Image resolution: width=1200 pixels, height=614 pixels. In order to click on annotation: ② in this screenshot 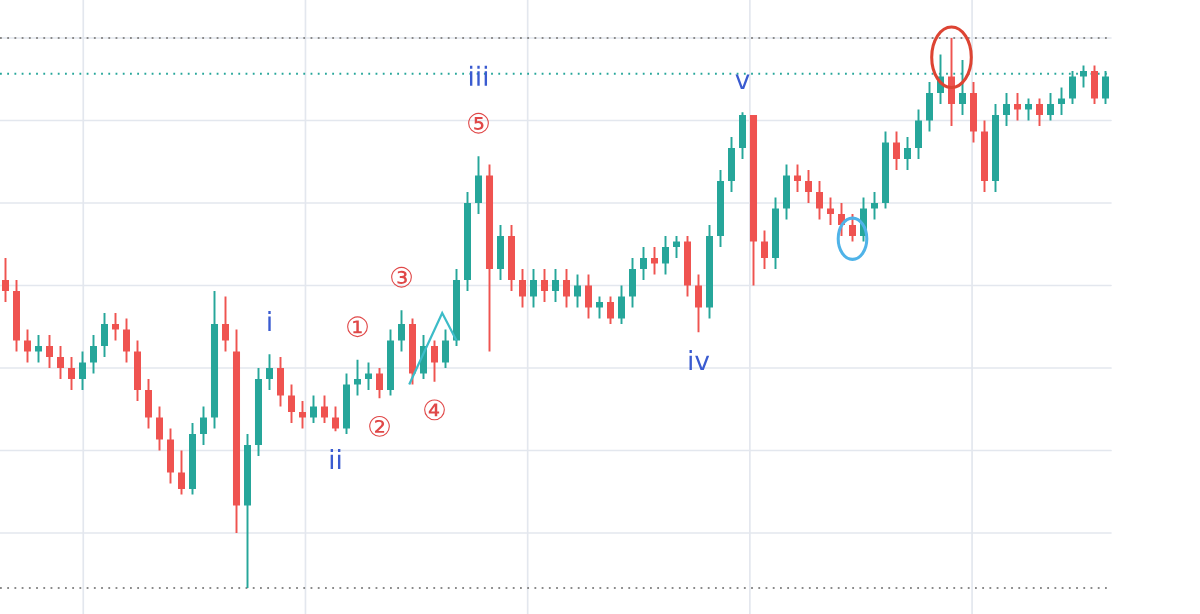, I will do `click(379, 426)`.